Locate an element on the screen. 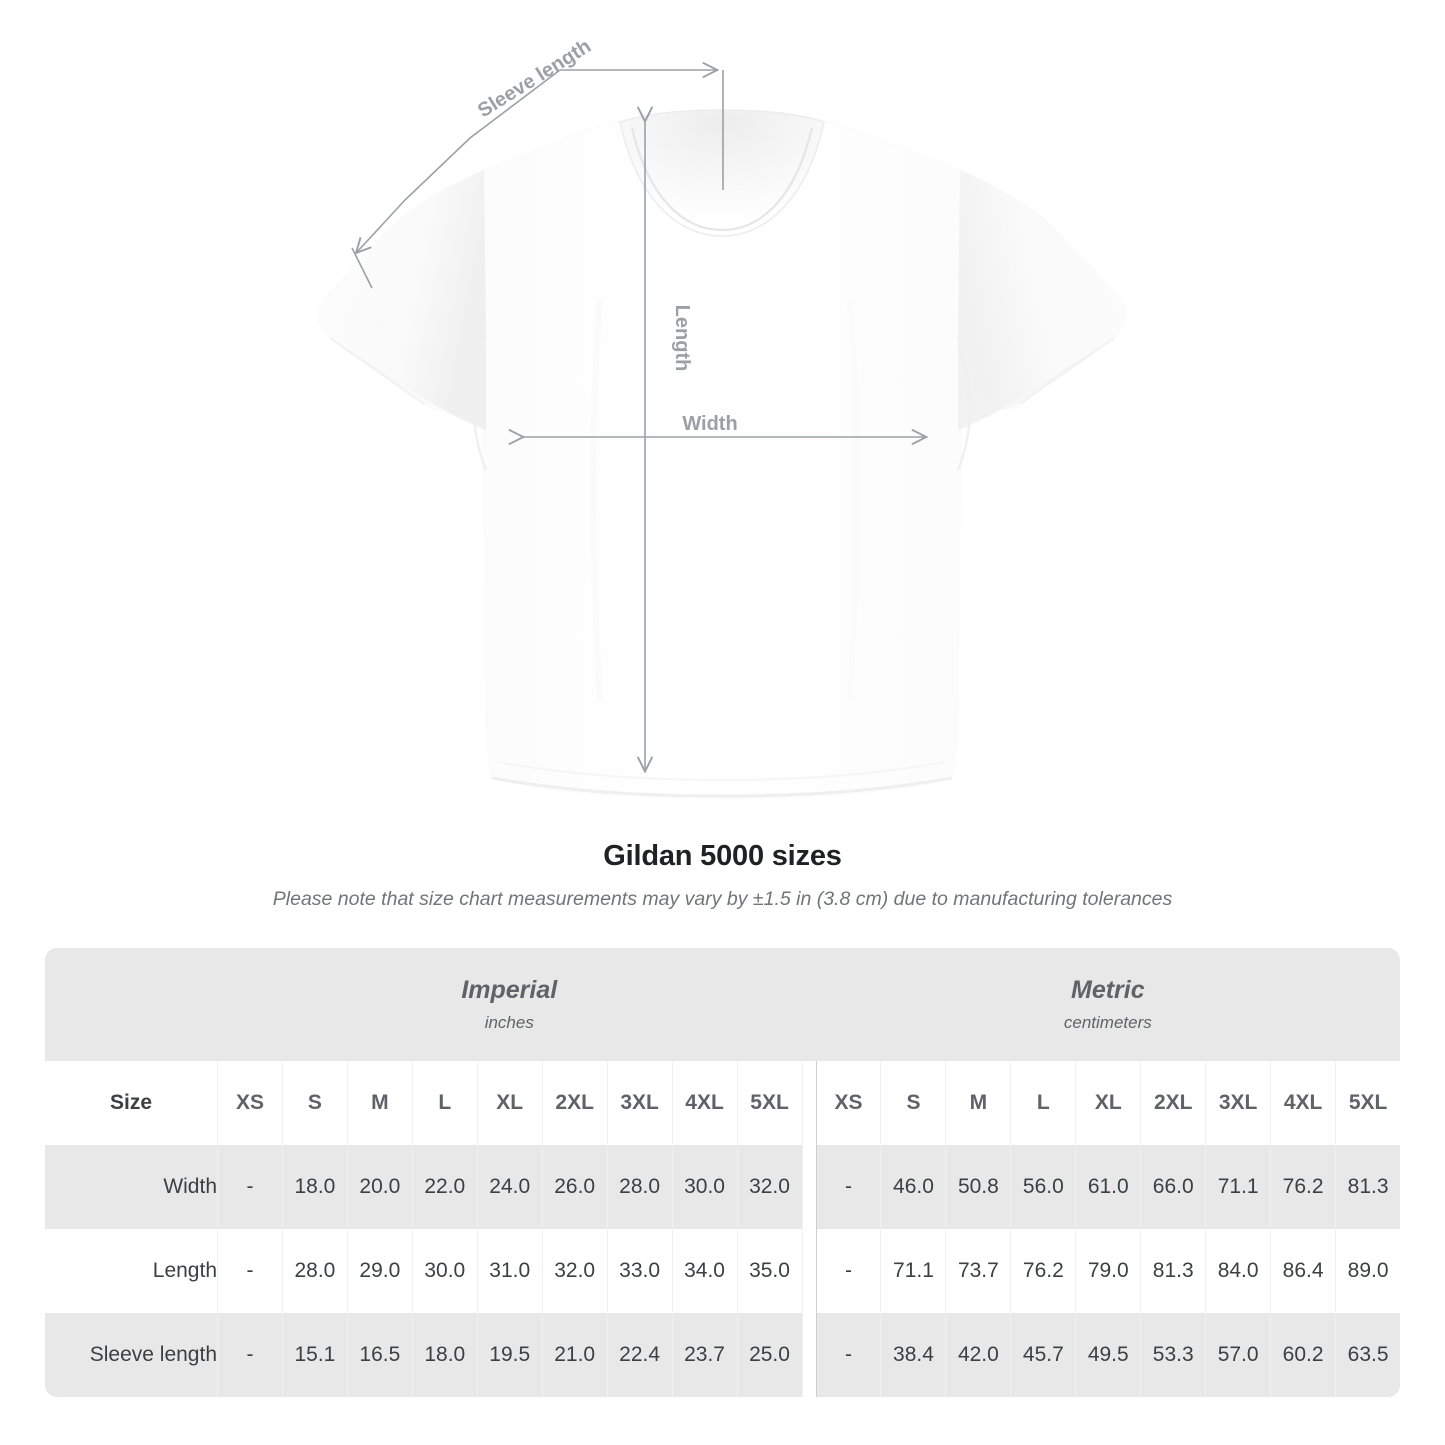 This screenshot has height=1445, width=1445. unit-banner-gap is located at coordinates (808, 1004).